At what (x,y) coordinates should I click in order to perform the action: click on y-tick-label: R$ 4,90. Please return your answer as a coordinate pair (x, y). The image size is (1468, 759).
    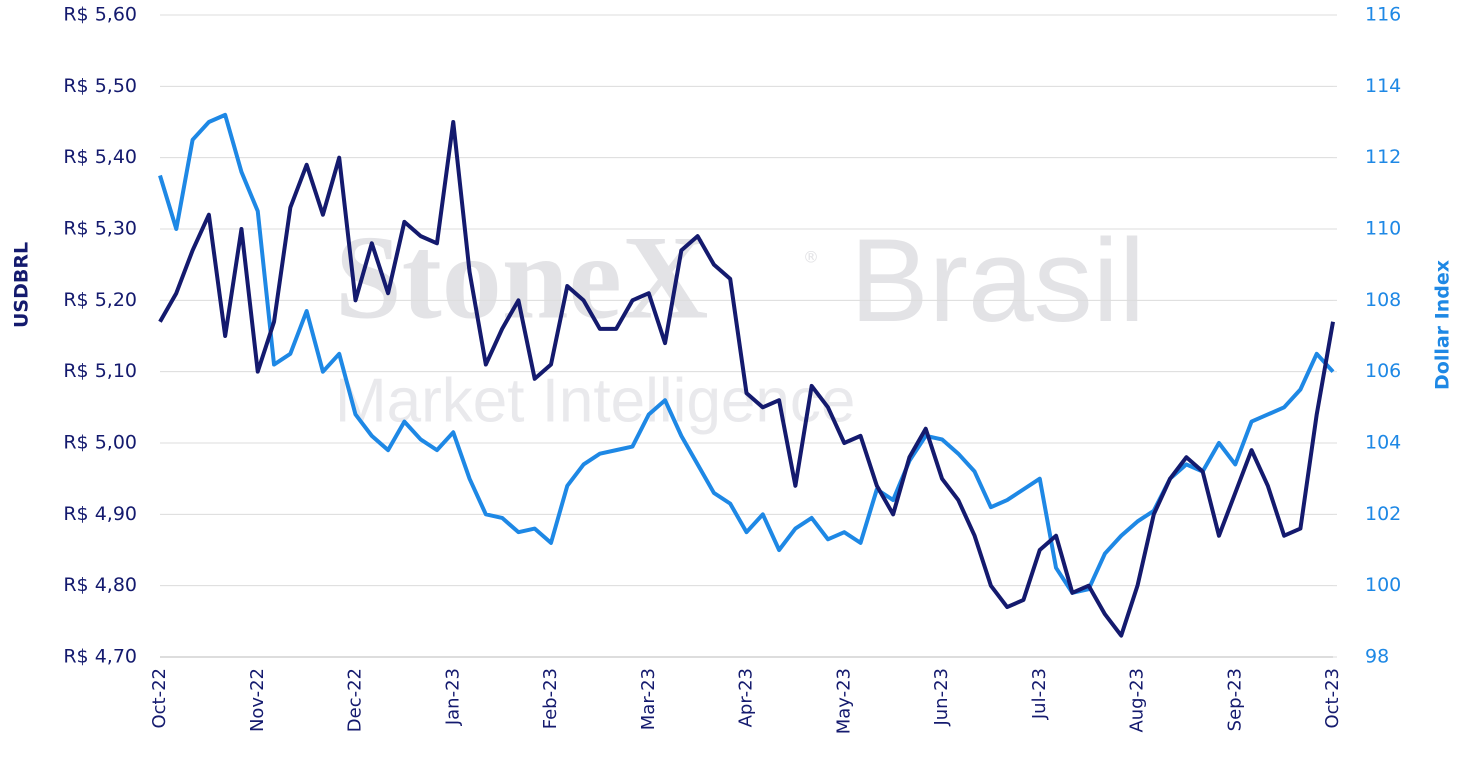
    Looking at the image, I should click on (100, 514).